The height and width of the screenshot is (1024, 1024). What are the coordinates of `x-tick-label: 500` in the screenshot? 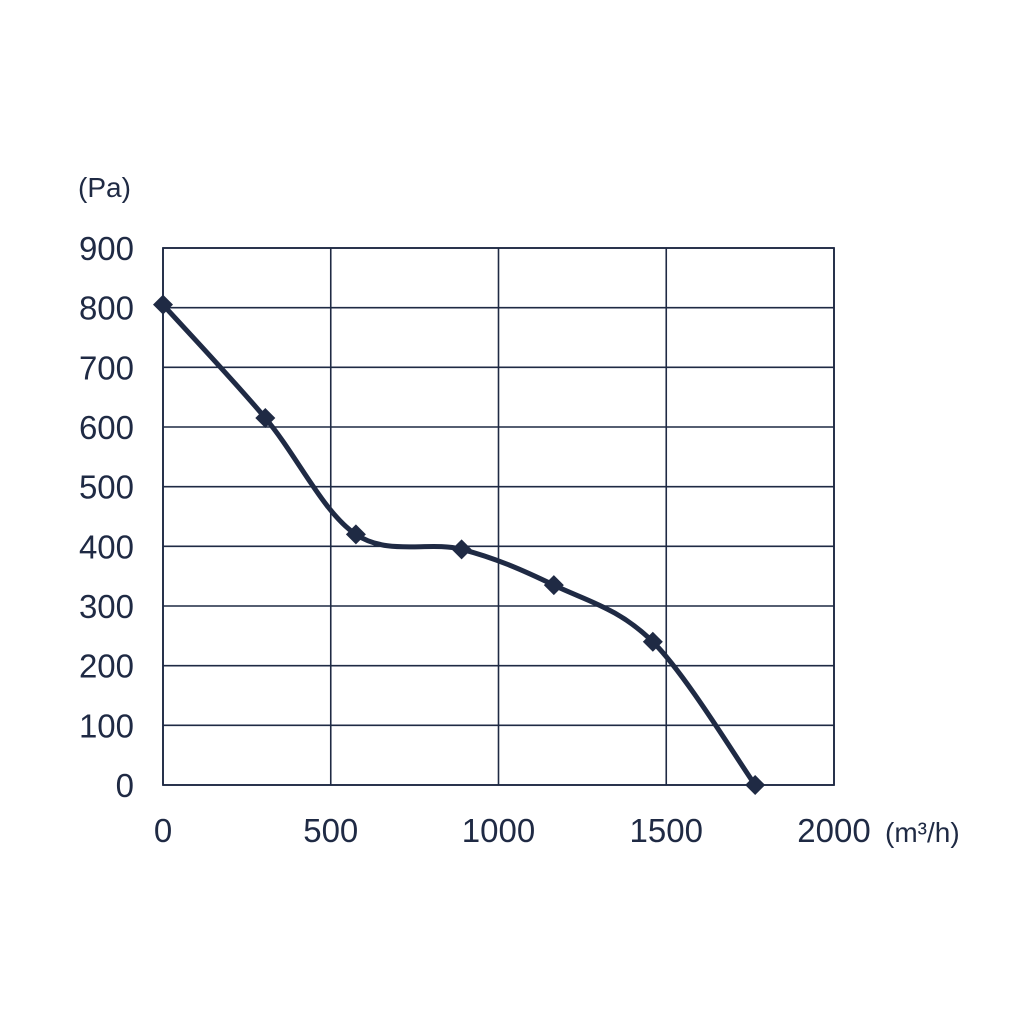 It's located at (330, 830).